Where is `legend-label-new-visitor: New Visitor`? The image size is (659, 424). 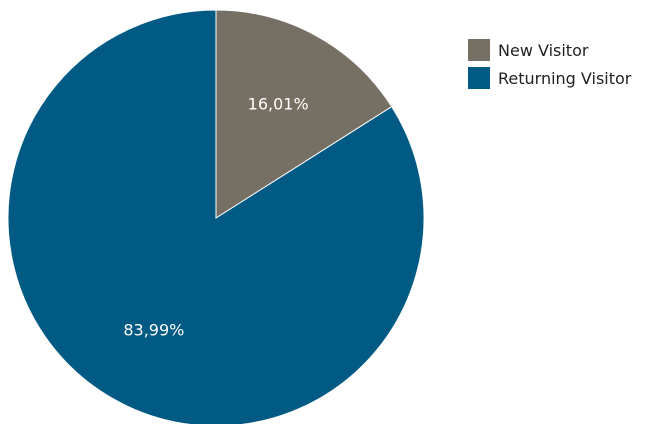
legend-label-new-visitor: New Visitor is located at coordinates (543, 50).